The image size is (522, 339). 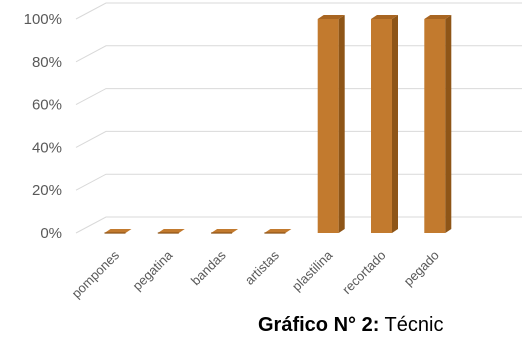 What do you see at coordinates (208, 267) in the screenshot?
I see `x-tick-label: bandas` at bounding box center [208, 267].